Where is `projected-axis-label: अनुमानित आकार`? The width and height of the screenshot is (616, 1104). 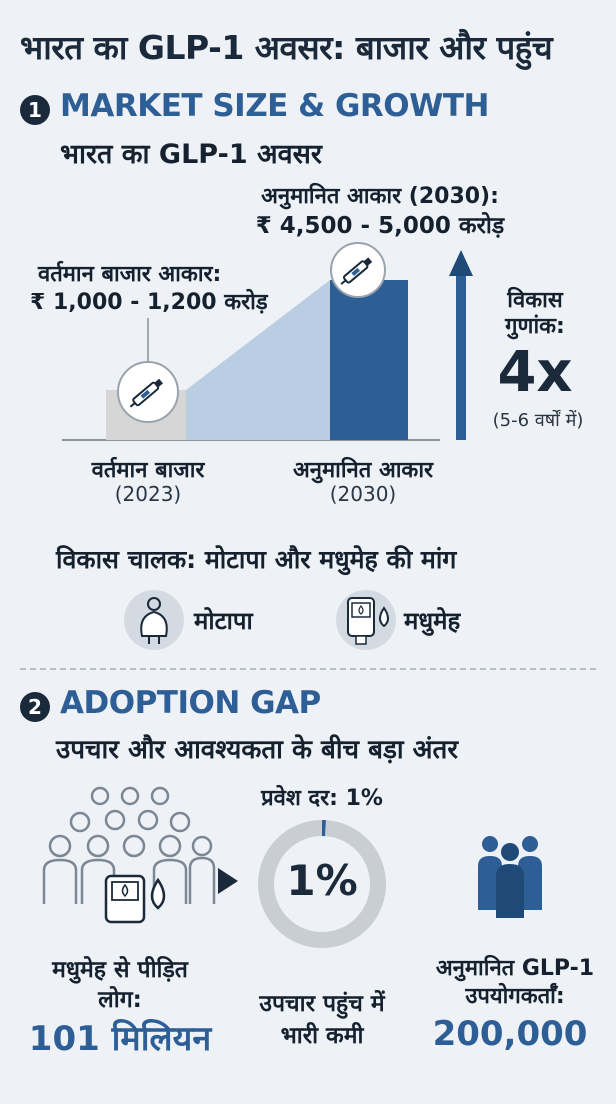 projected-axis-label: अनुमानित आकार is located at coordinates (363, 470).